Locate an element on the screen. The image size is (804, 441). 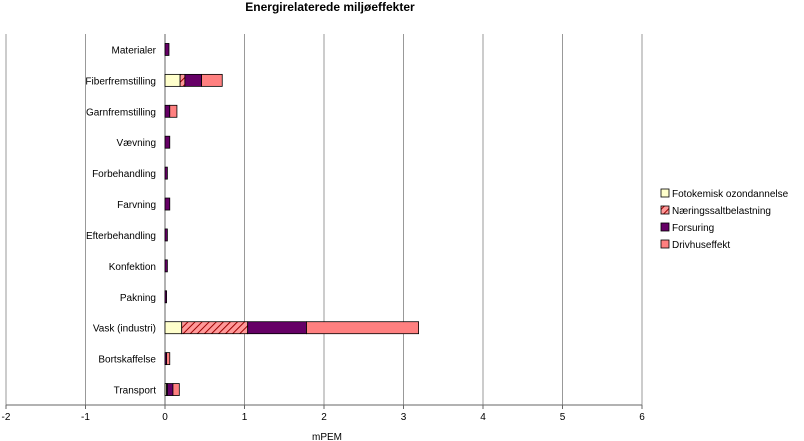
category-label: Bortskaffelse is located at coordinates (127, 360).